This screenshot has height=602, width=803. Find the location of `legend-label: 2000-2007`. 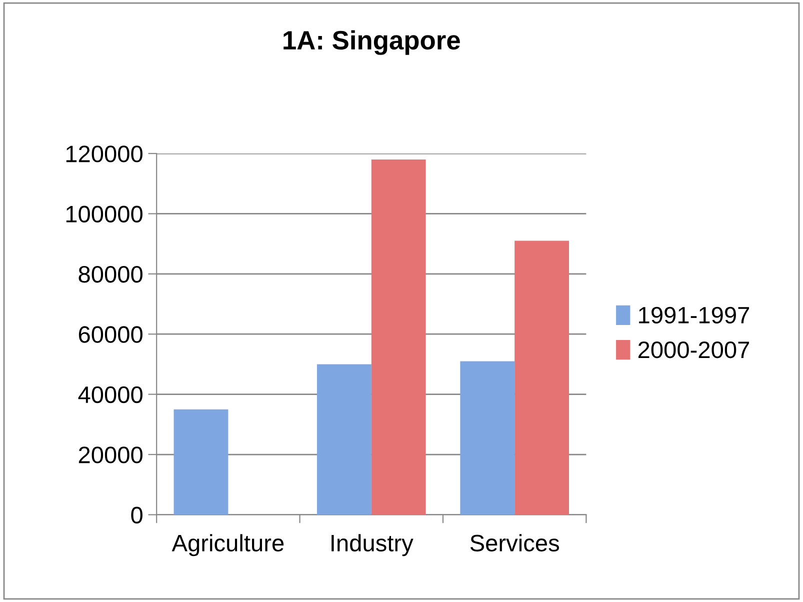

legend-label: 2000-2007 is located at coordinates (694, 349).